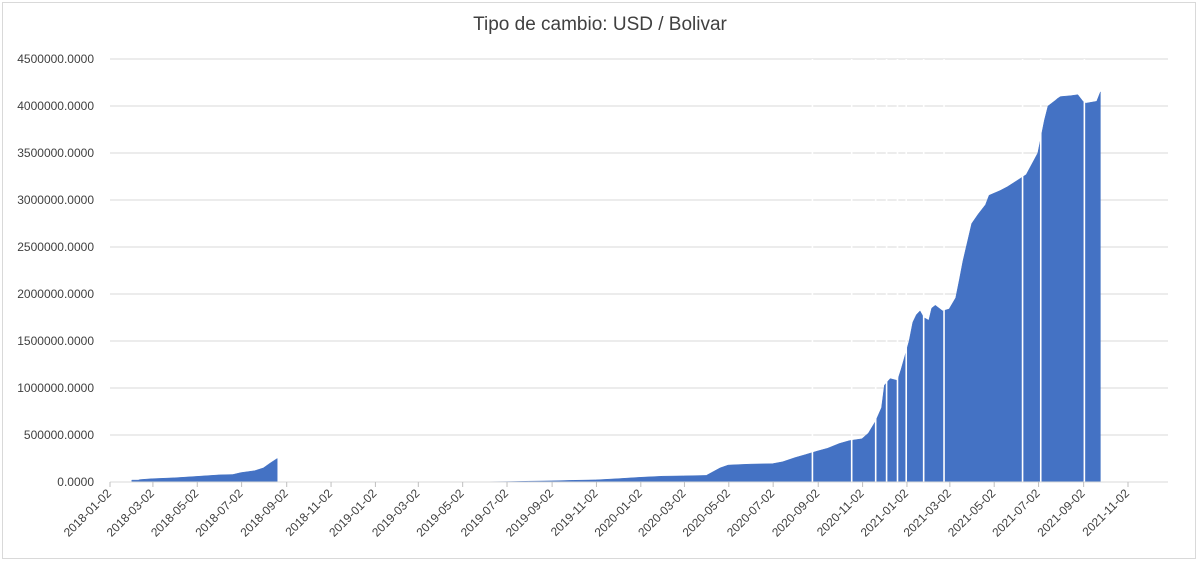  Describe the element at coordinates (55, 153) in the screenshot. I see `y-tick-label: 3500000.0000` at that location.